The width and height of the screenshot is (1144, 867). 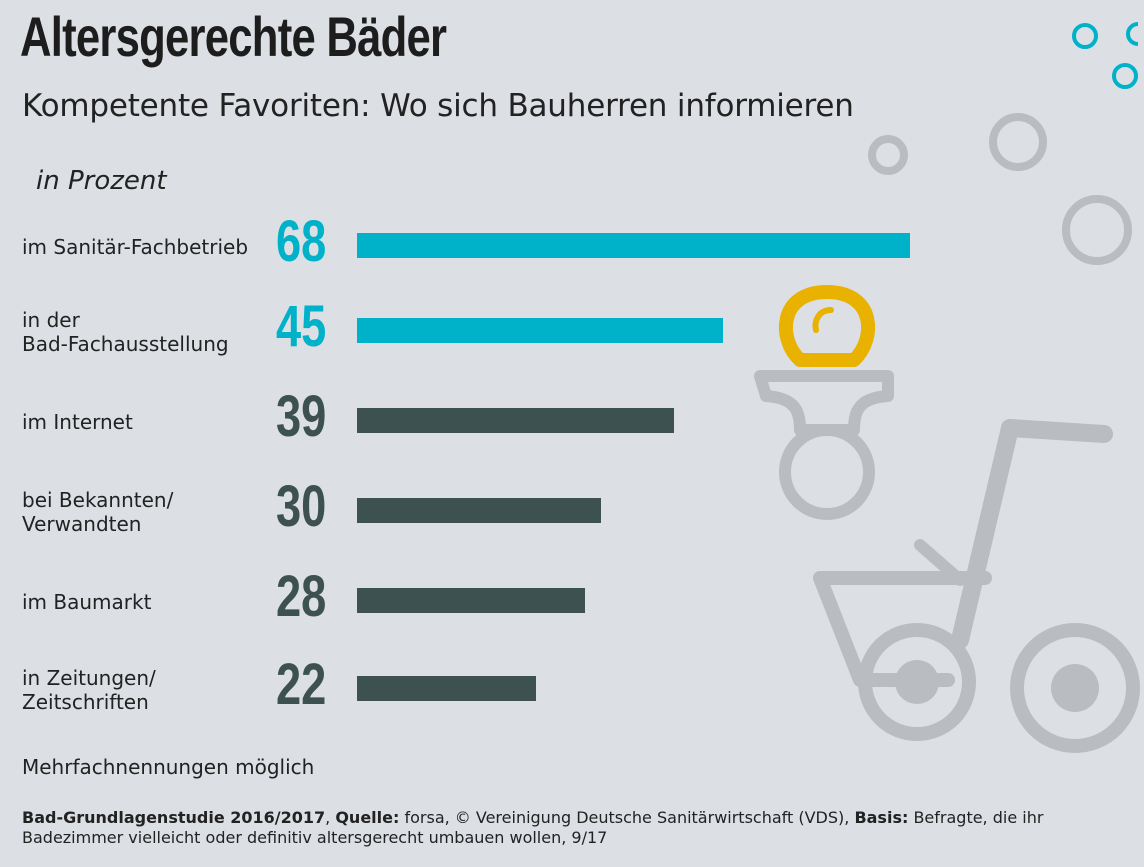 What do you see at coordinates (976, 586) in the screenshot?
I see `tricycle-icon` at bounding box center [976, 586].